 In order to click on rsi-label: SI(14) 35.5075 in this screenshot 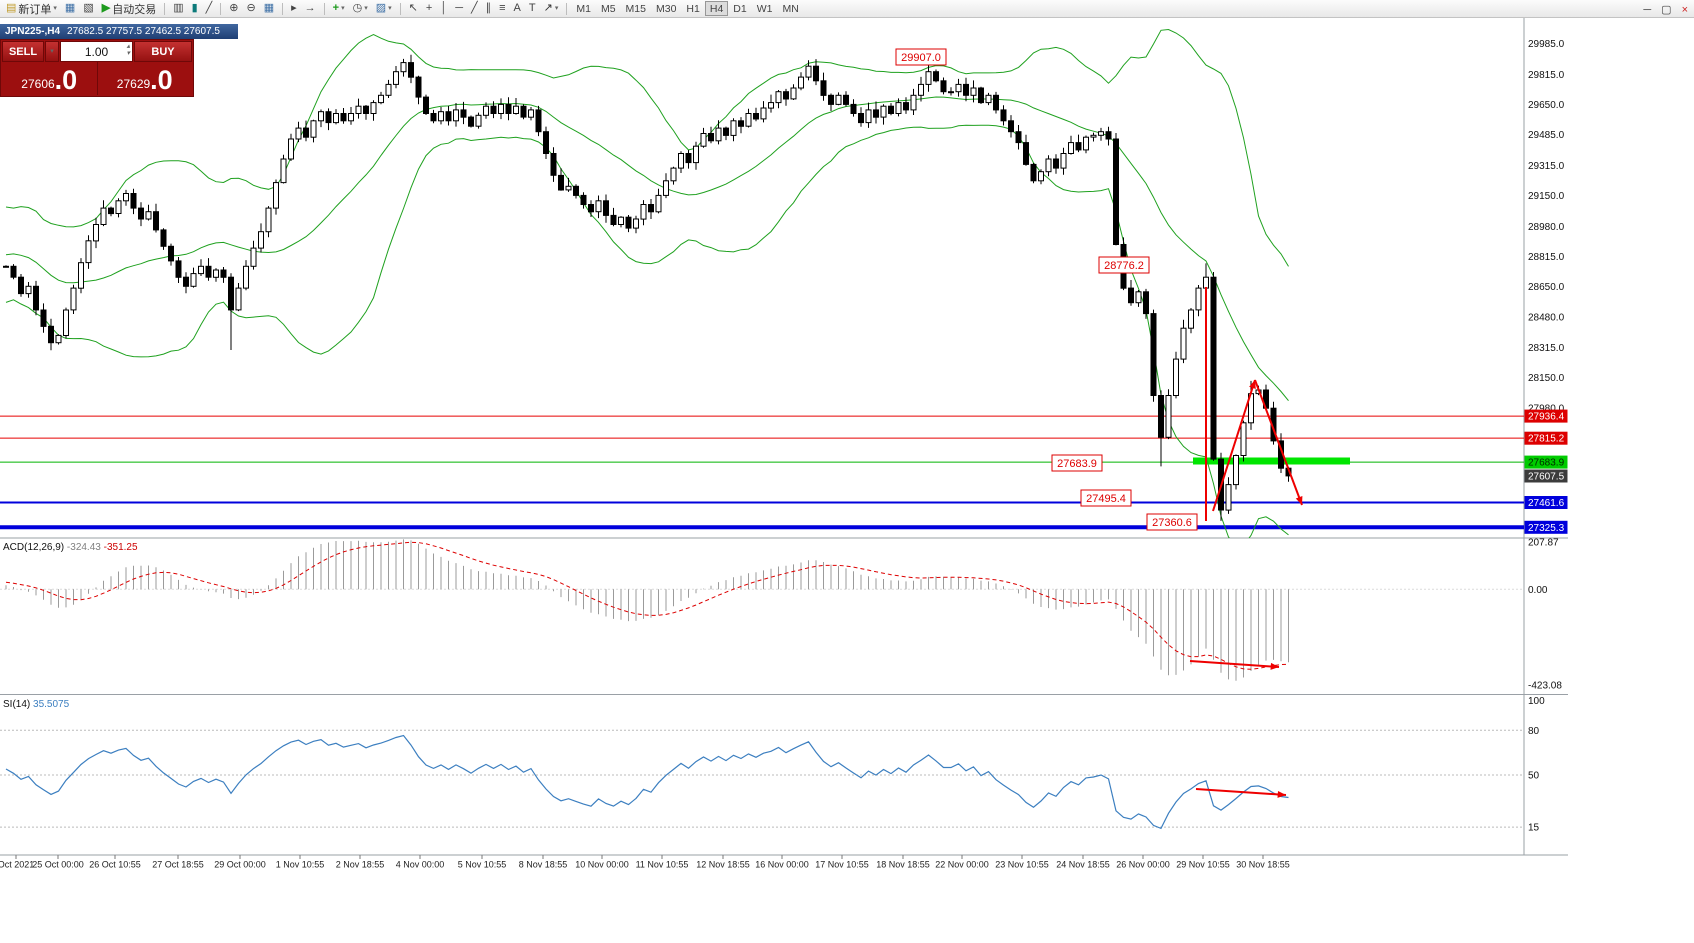, I will do `click(36, 704)`.